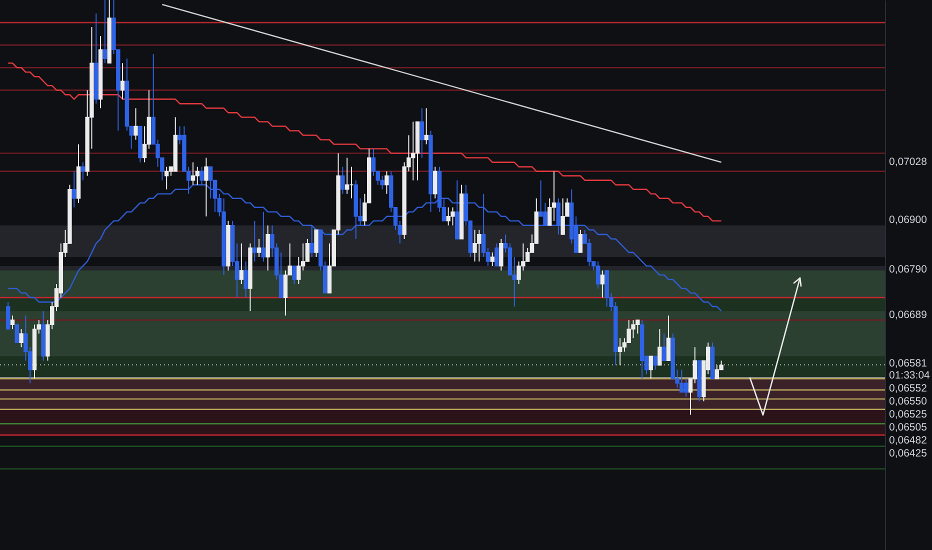 The width and height of the screenshot is (932, 550). What do you see at coordinates (908, 402) in the screenshot?
I see `ref-line-label: 0,06550` at bounding box center [908, 402].